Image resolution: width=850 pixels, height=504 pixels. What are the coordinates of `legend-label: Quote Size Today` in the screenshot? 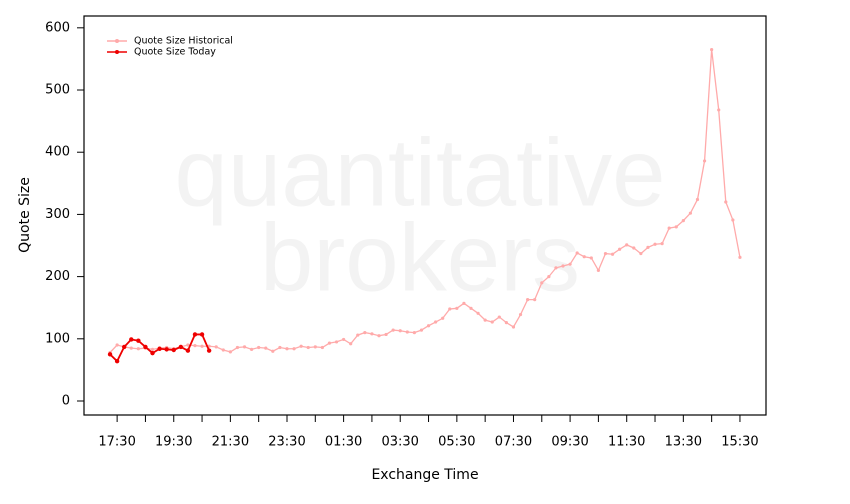 It's located at (175, 52).